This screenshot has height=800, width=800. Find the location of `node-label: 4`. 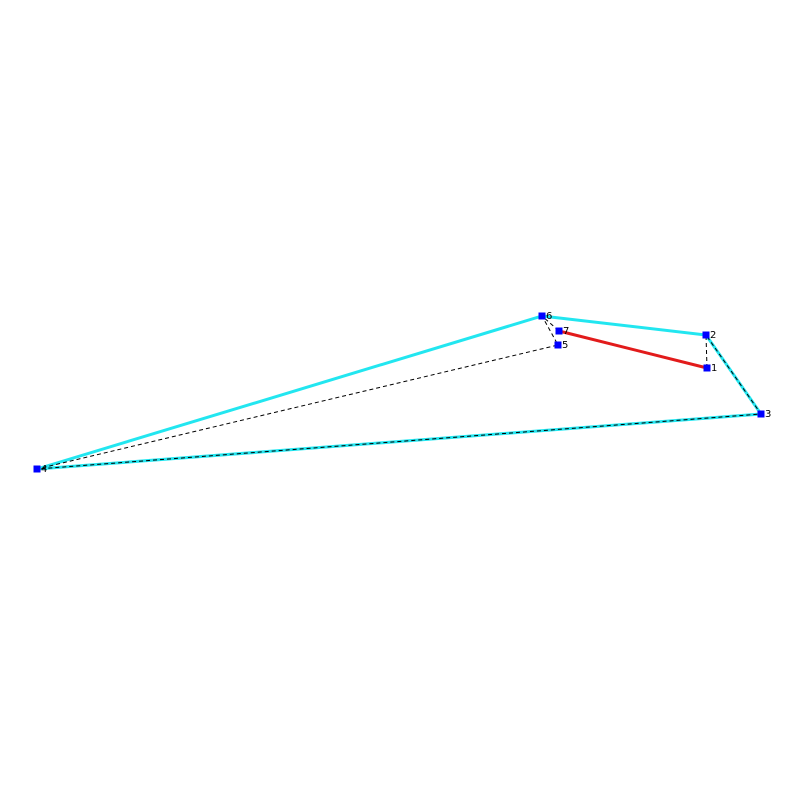

node-label: 4 is located at coordinates (44, 469).